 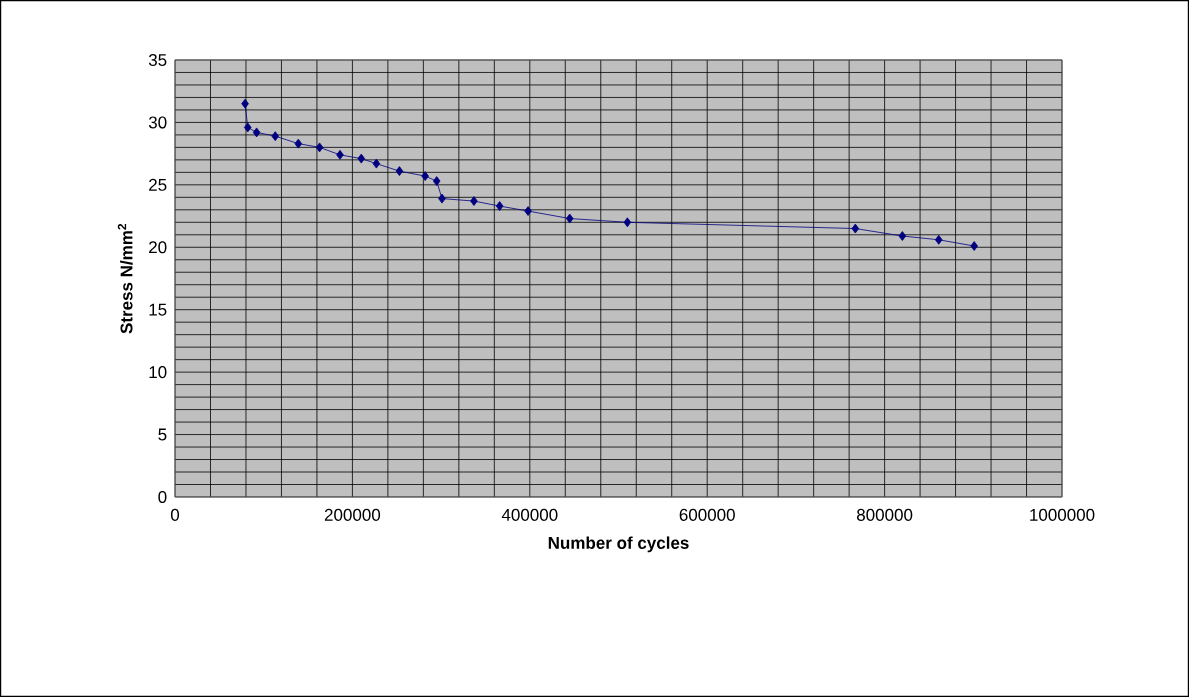 What do you see at coordinates (162, 497) in the screenshot?
I see `y-tick-label: 0` at bounding box center [162, 497].